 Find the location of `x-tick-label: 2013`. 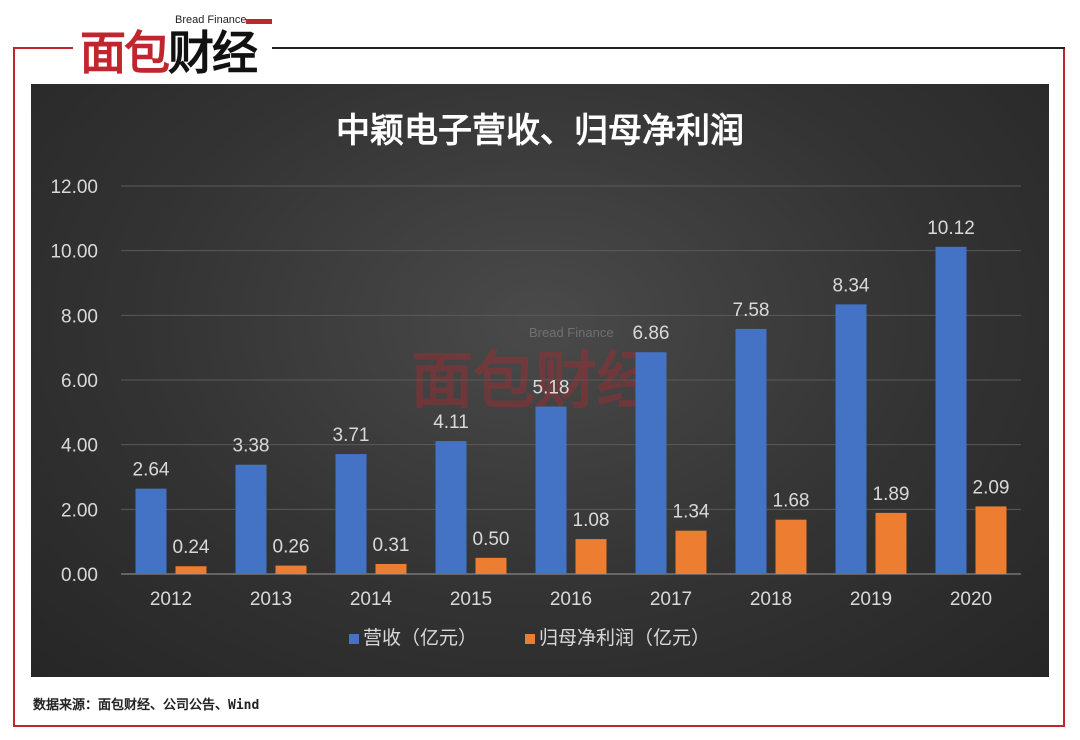

x-tick-label: 2013 is located at coordinates (271, 599).